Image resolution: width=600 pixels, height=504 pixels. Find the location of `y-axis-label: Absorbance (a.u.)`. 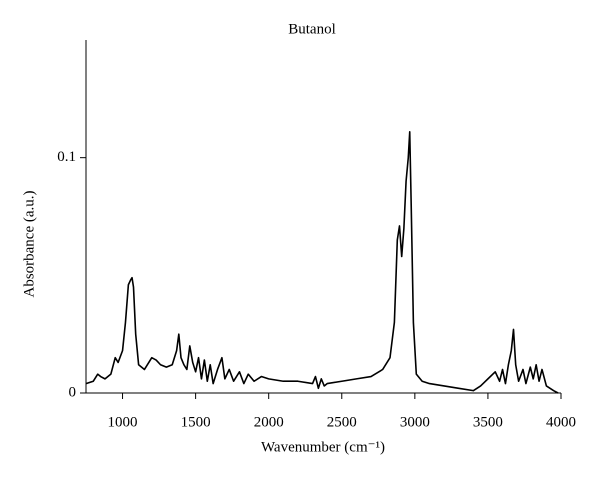

y-axis-label: Absorbance (a.u.) is located at coordinates (29, 243).